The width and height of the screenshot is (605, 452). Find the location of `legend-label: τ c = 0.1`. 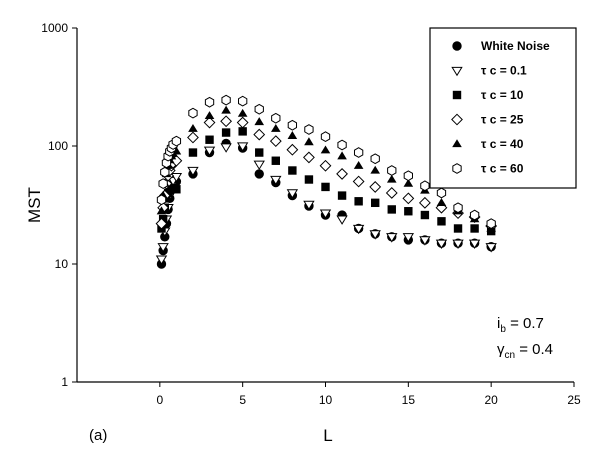

legend-label: τ c = 0.1 is located at coordinates (504, 71).